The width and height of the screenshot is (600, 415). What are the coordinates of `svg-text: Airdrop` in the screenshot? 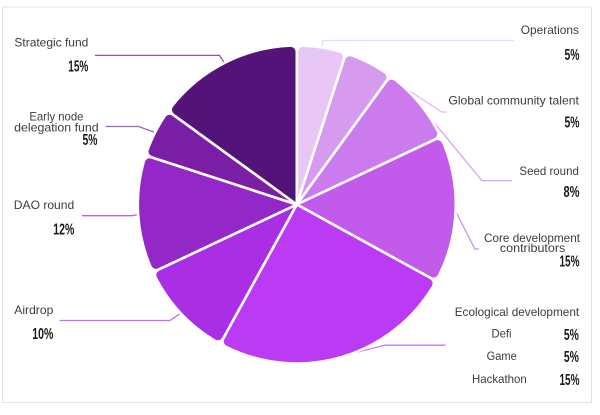 It's located at (33, 310).